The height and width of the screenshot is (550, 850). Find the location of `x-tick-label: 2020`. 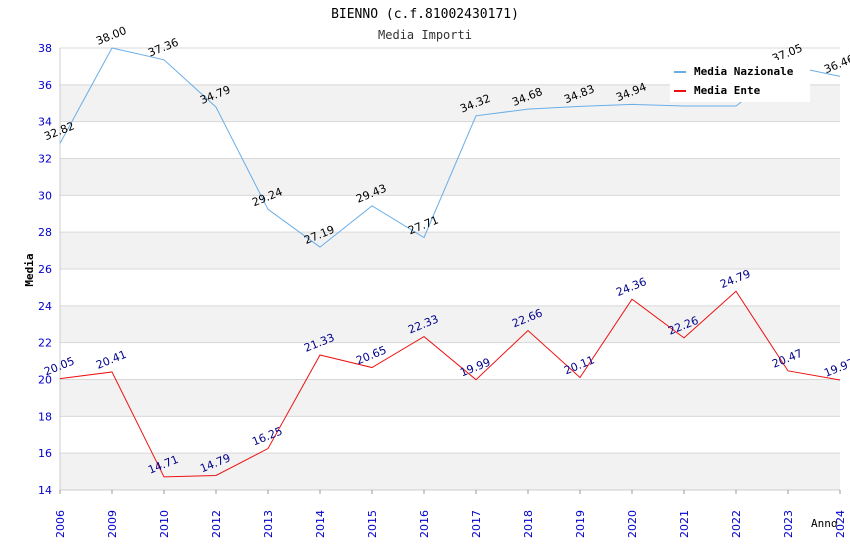

x-tick-label: 2020 is located at coordinates (632, 524).